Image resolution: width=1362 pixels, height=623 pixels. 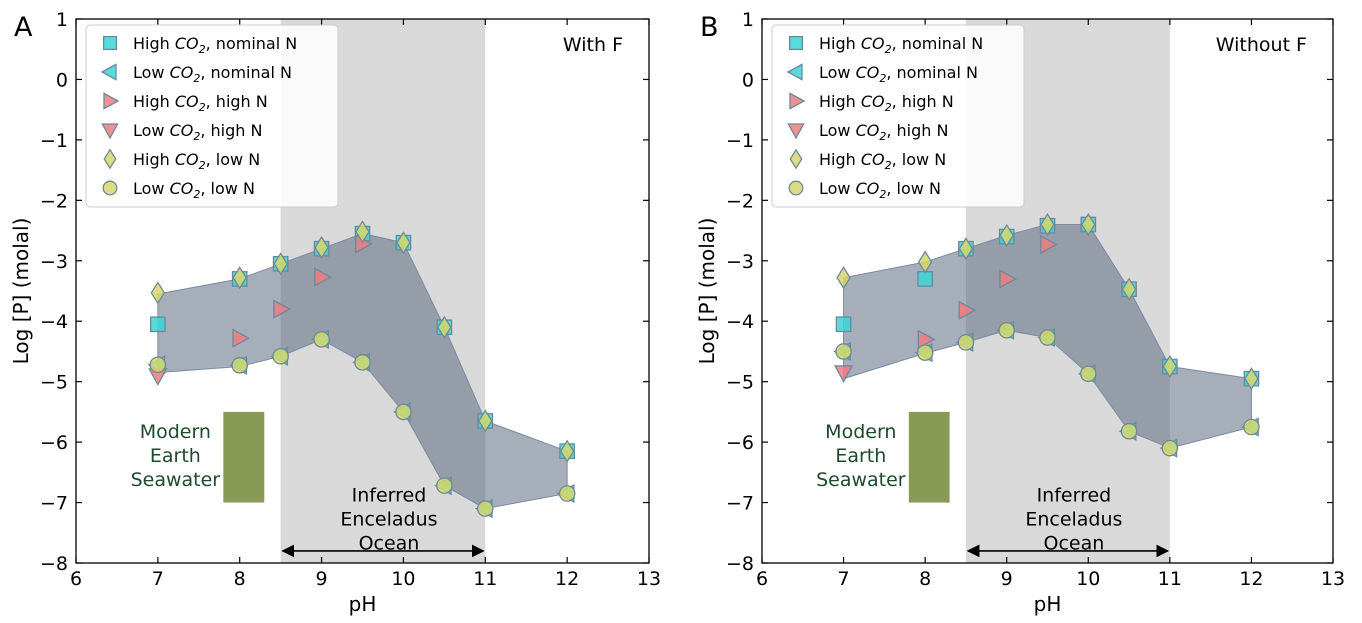 I want to click on legend-entry: High CO2, low N, so click(x=882, y=161).